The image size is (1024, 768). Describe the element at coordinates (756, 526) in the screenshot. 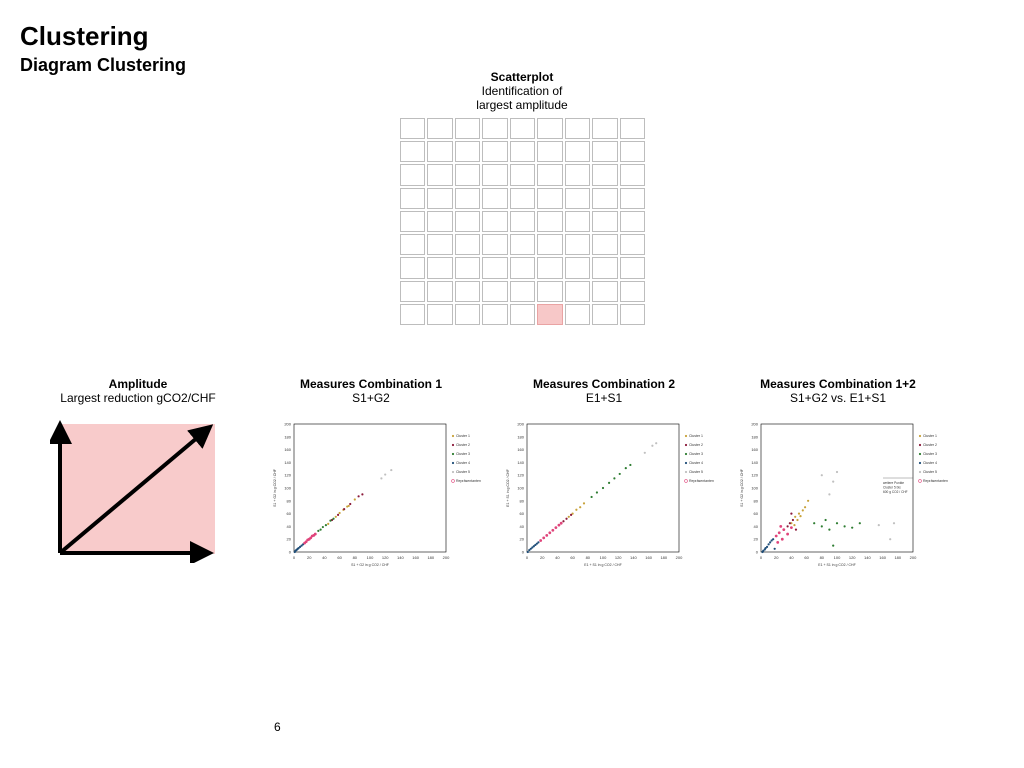

I see `y-tick-label: 40` at that location.